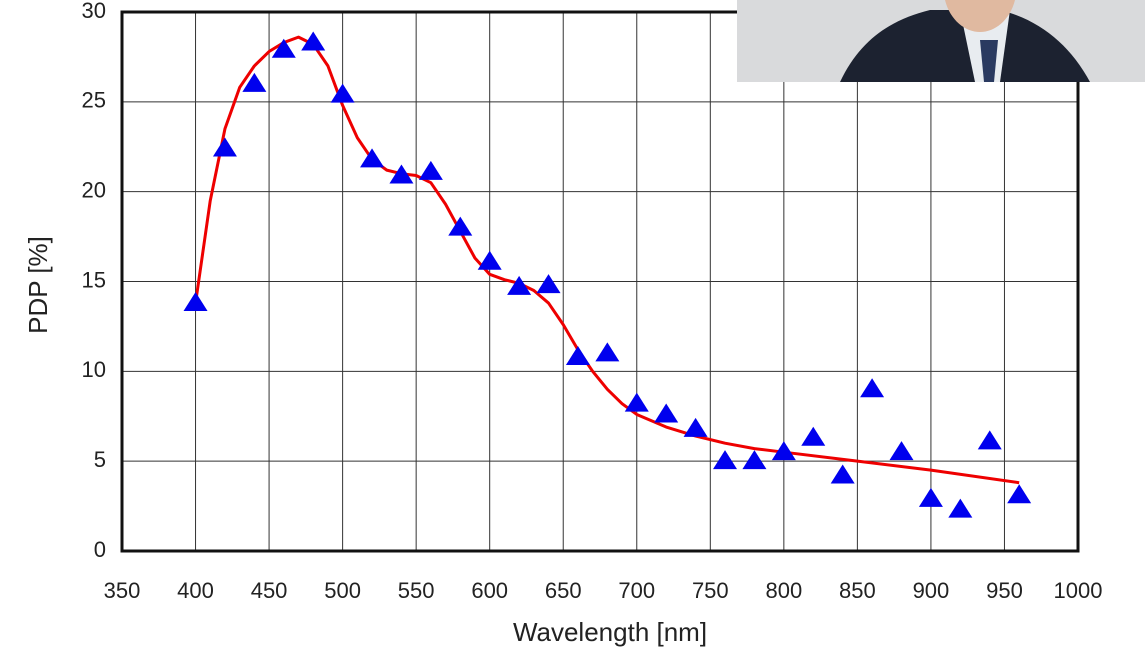 Image resolution: width=1145 pixels, height=659 pixels. I want to click on x-tick-label: 600, so click(489, 590).